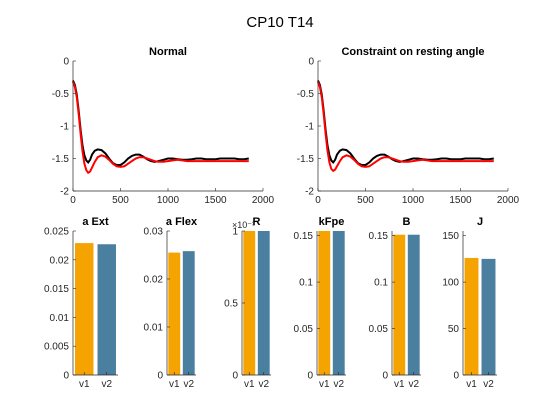  I want to click on subplot-6: kFpe v1 v2 0 0.05 0.1 0.15, so click(320, 303).